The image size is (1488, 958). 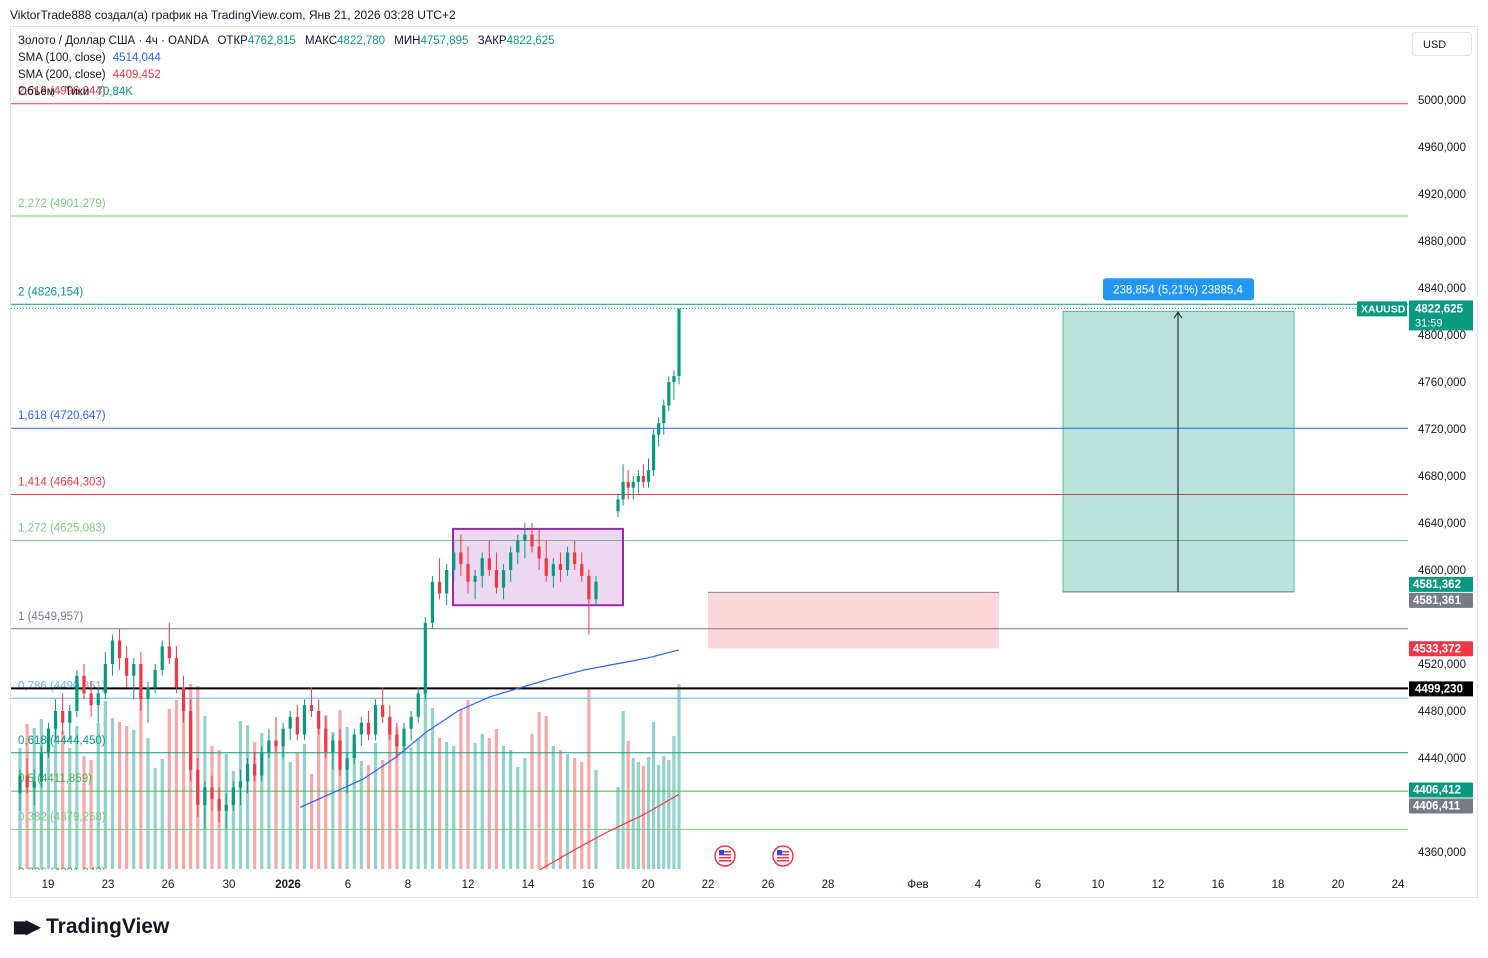 What do you see at coordinates (725, 856) in the screenshot?
I see `us-event-flag-icon` at bounding box center [725, 856].